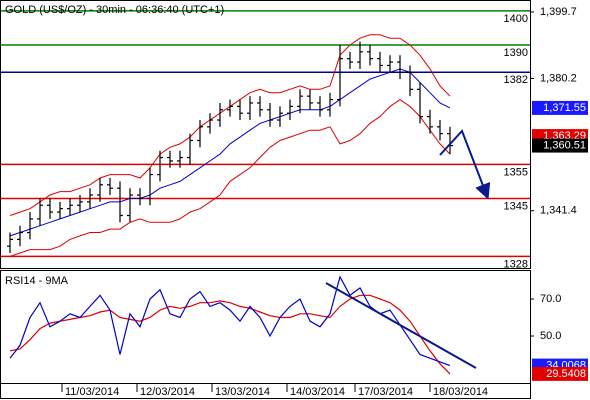  Describe the element at coordinates (242, 392) in the screenshot. I see `x-tick-label: 13/03/2014` at that location.